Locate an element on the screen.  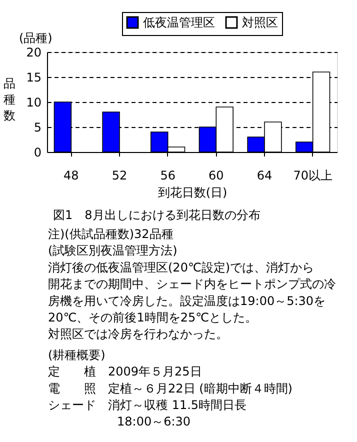
y-axis-title: 品種数 is located at coordinates (10, 99).